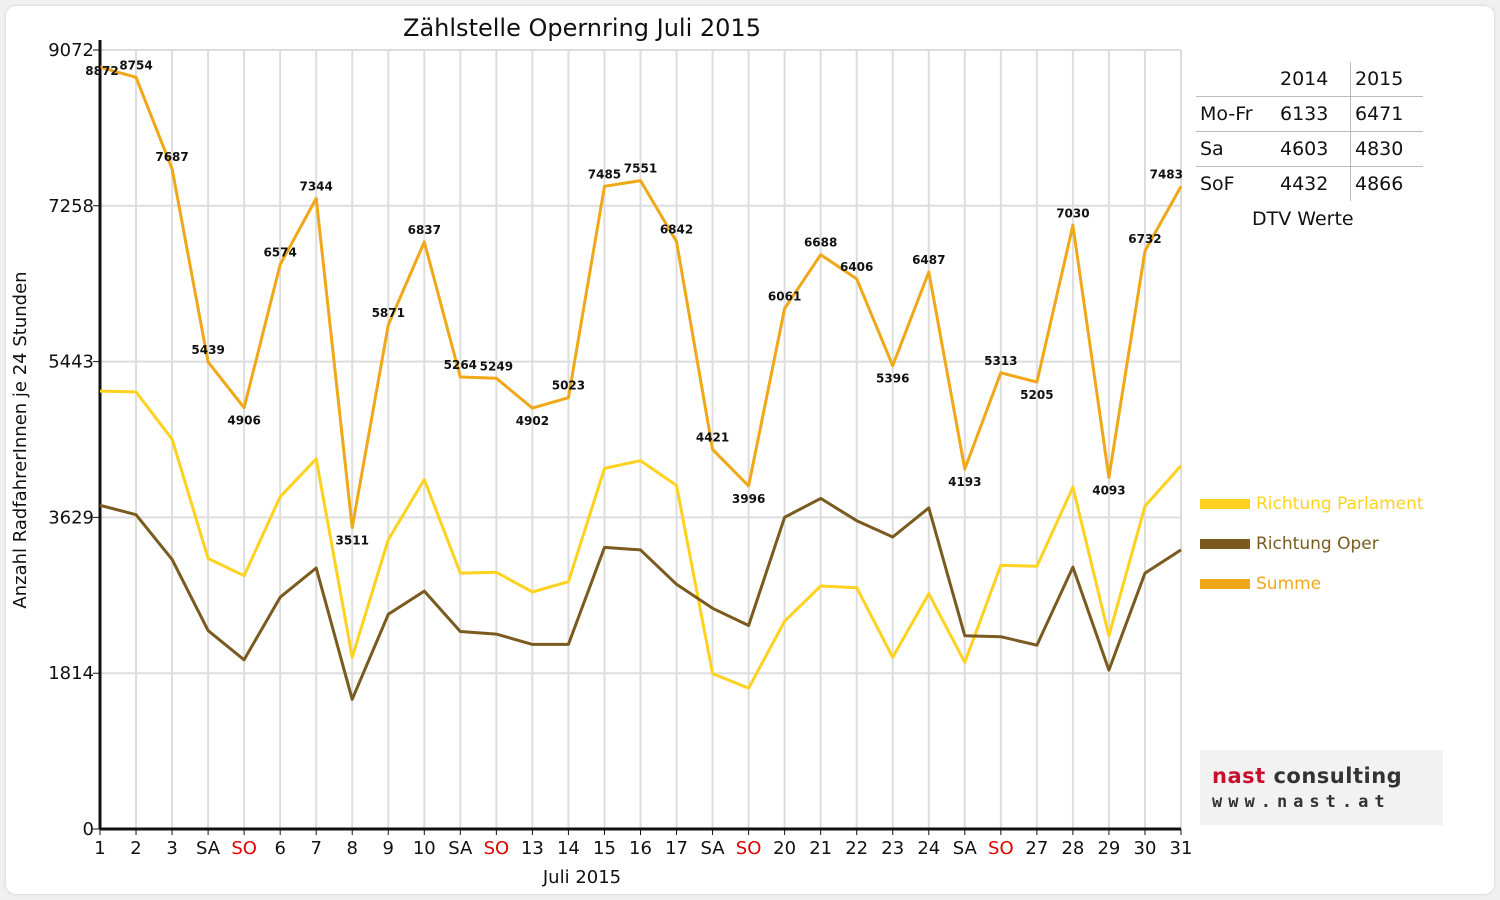 The image size is (1500, 900). Describe the element at coordinates (1000, 361) in the screenshot. I see `data-label: 5313` at that location.